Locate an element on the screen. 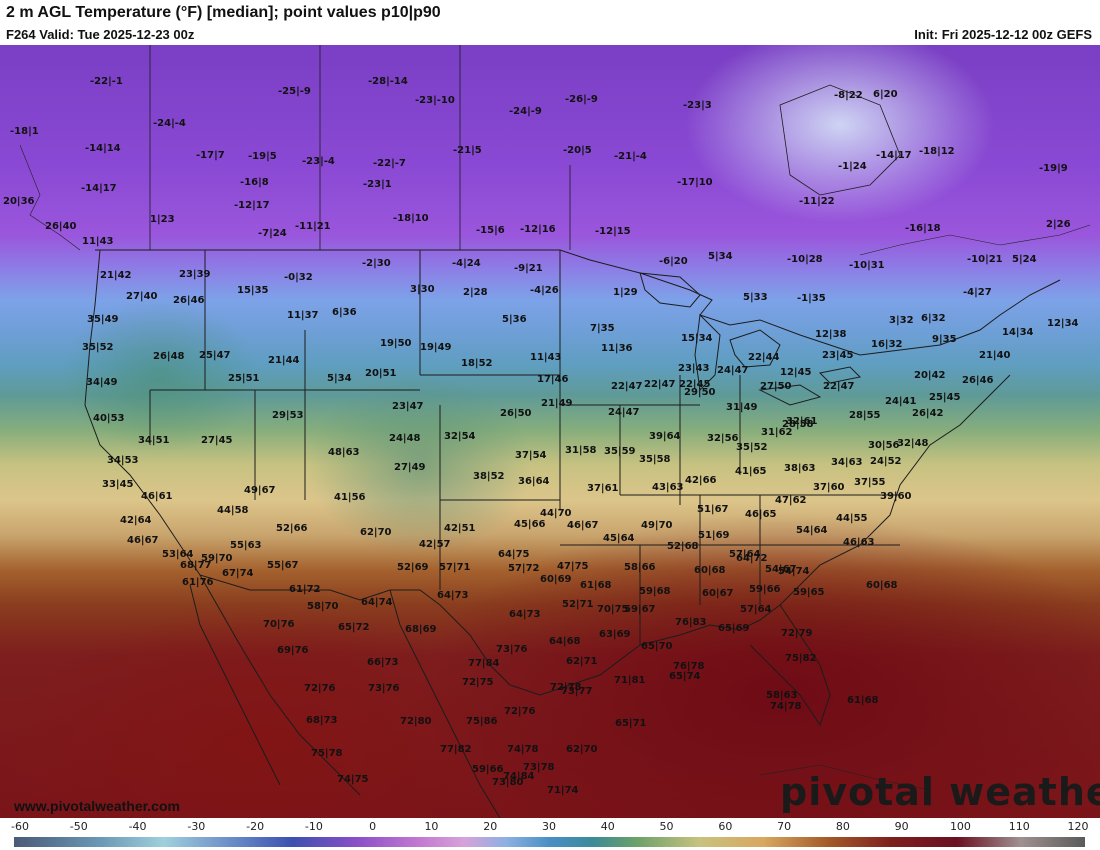 The width and height of the screenshot is (1100, 850). point-value: 44|58 is located at coordinates (233, 510).